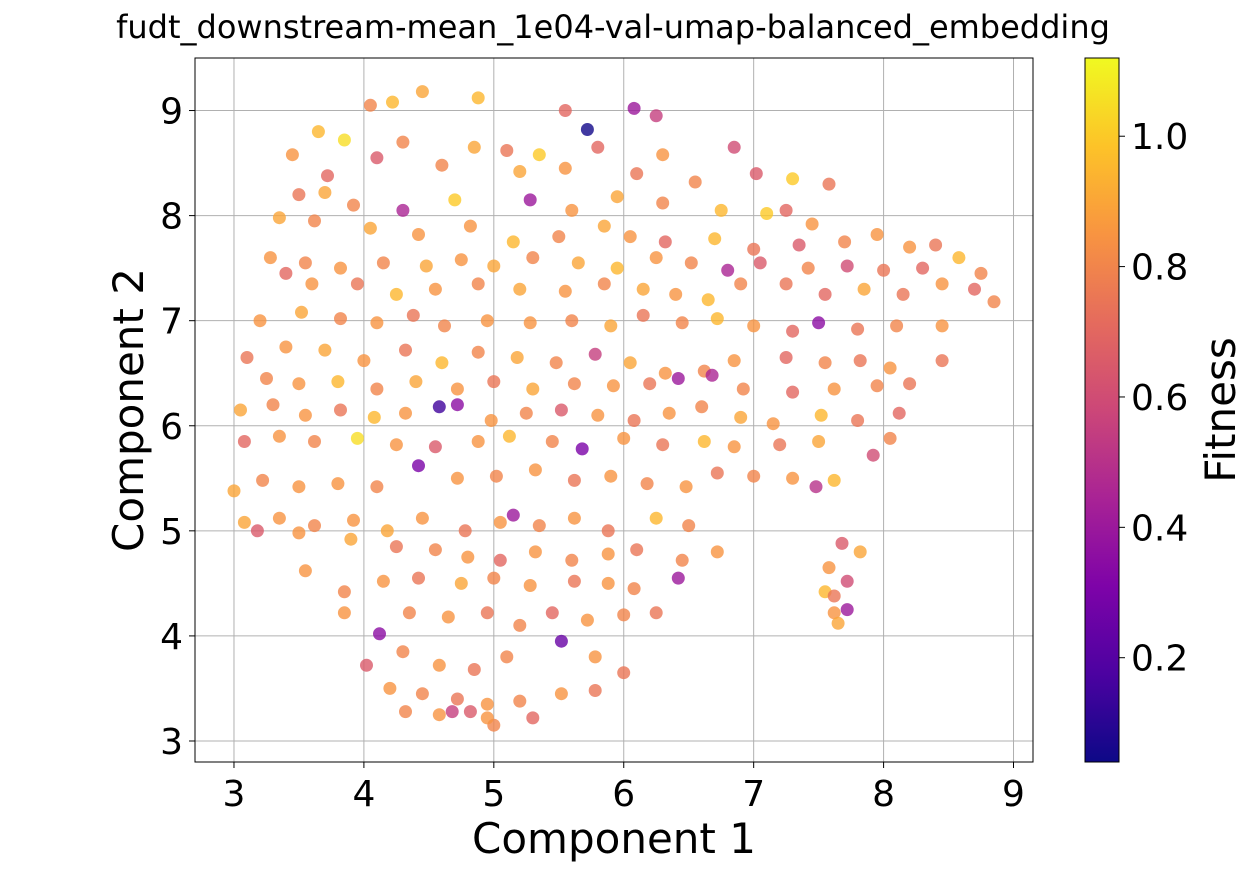 The image size is (1253, 872). I want to click on colorbar-tick-label: 0.8, so click(1159, 268).